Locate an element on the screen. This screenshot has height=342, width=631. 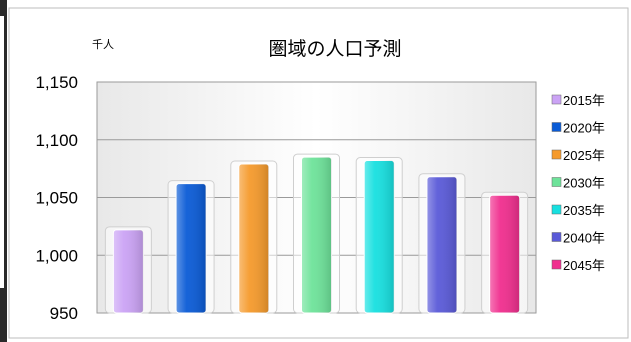
legend: 2015年 2020年 2025年 2030年 2035年 2040年 2045年 is located at coordinates (578, 183).